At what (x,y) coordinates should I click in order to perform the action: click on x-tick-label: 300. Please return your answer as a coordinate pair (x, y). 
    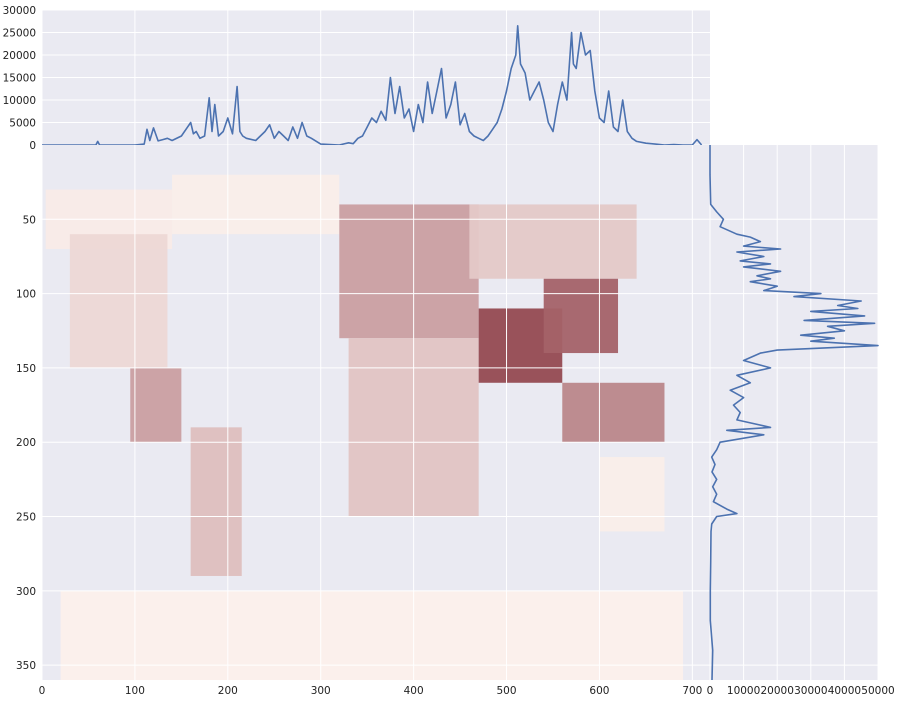
    Looking at the image, I should click on (321, 691).